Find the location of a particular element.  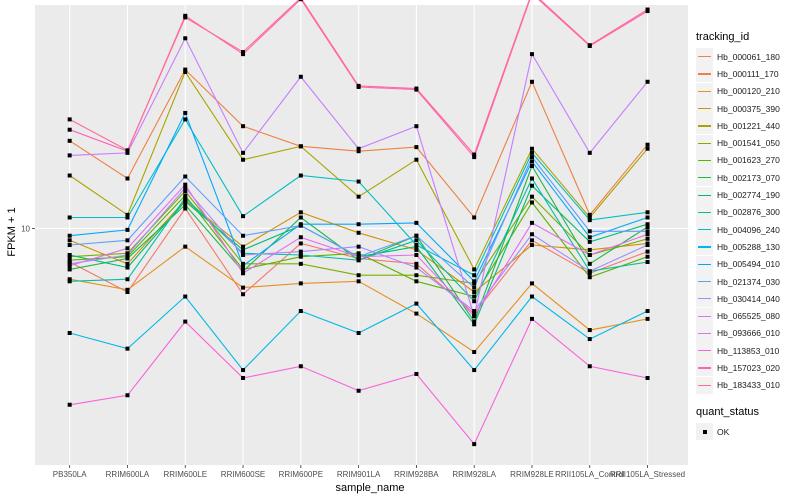

legend-item: Hb_001221_440 is located at coordinates (748, 126).